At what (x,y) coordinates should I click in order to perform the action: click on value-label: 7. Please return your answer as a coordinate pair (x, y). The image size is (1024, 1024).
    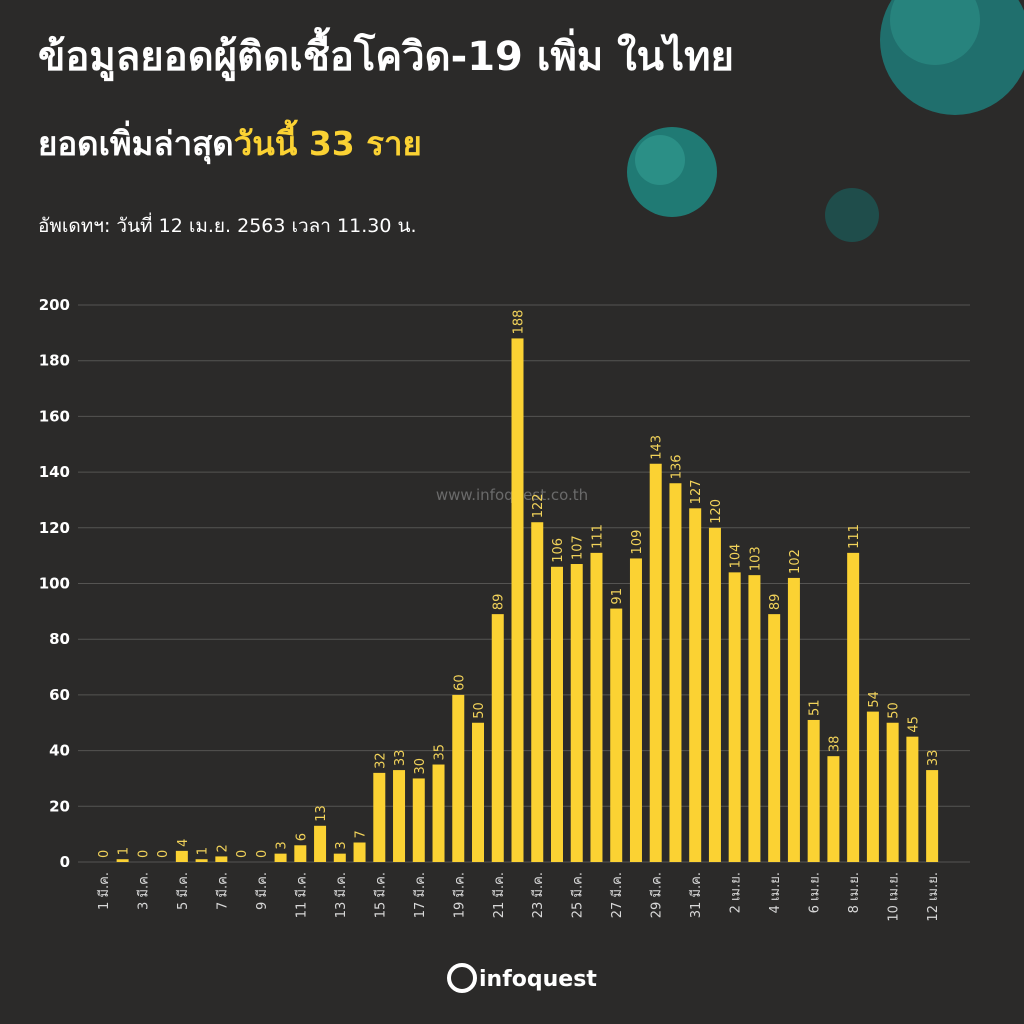
    Looking at the image, I should click on (361, 834).